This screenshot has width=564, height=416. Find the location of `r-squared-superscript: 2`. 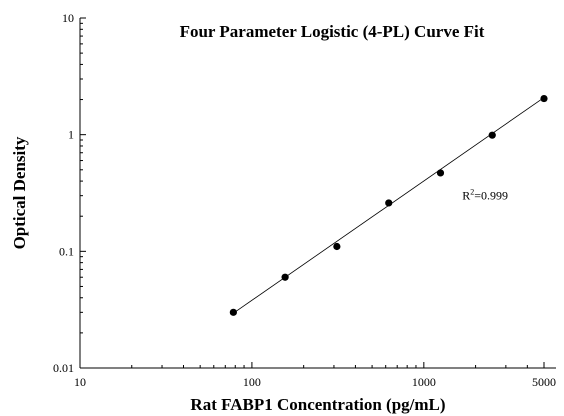

r-squared-superscript: 2 is located at coordinates (472, 192).